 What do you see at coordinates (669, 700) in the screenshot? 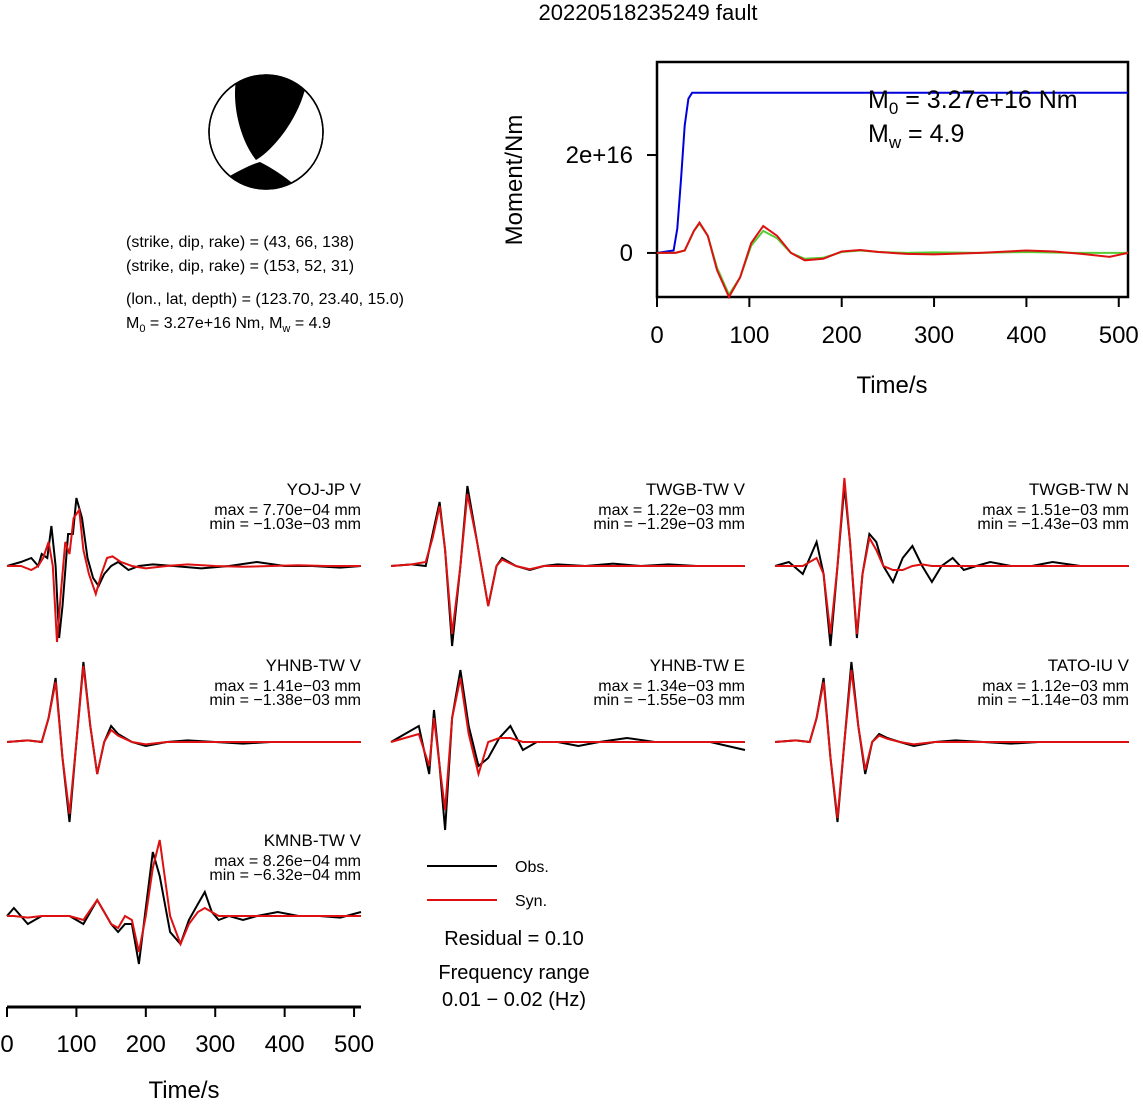
I see `station-min: min = −1.55e−03 mm` at bounding box center [669, 700].